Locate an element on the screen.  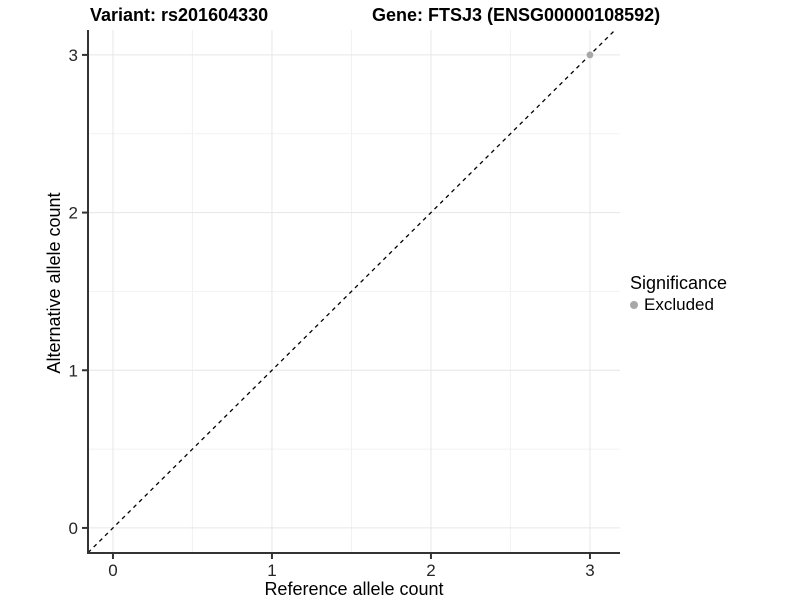
legend-item-label: Excluded is located at coordinates (679, 304).